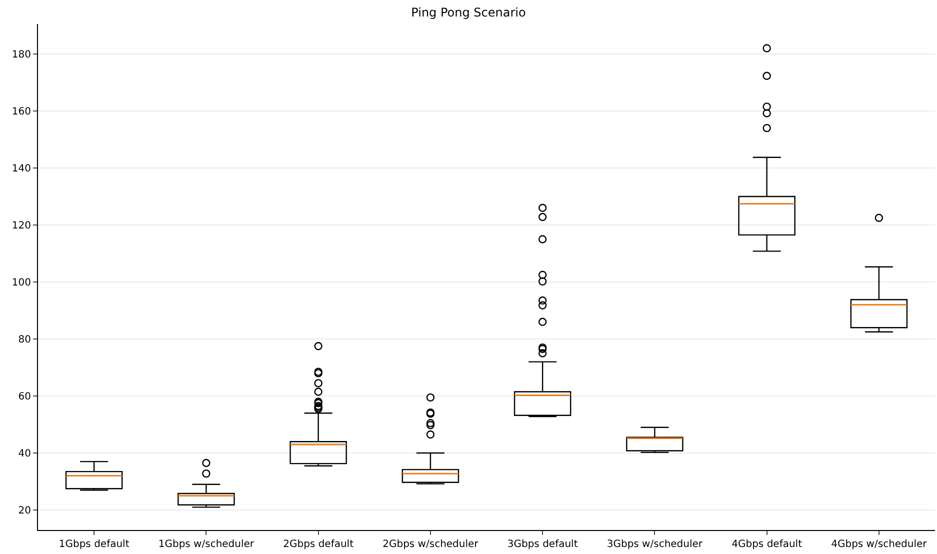 This screenshot has width=937, height=554. Describe the element at coordinates (879, 544) in the screenshot. I see `x-tick-label: 4Gbps w/scheduler` at that location.